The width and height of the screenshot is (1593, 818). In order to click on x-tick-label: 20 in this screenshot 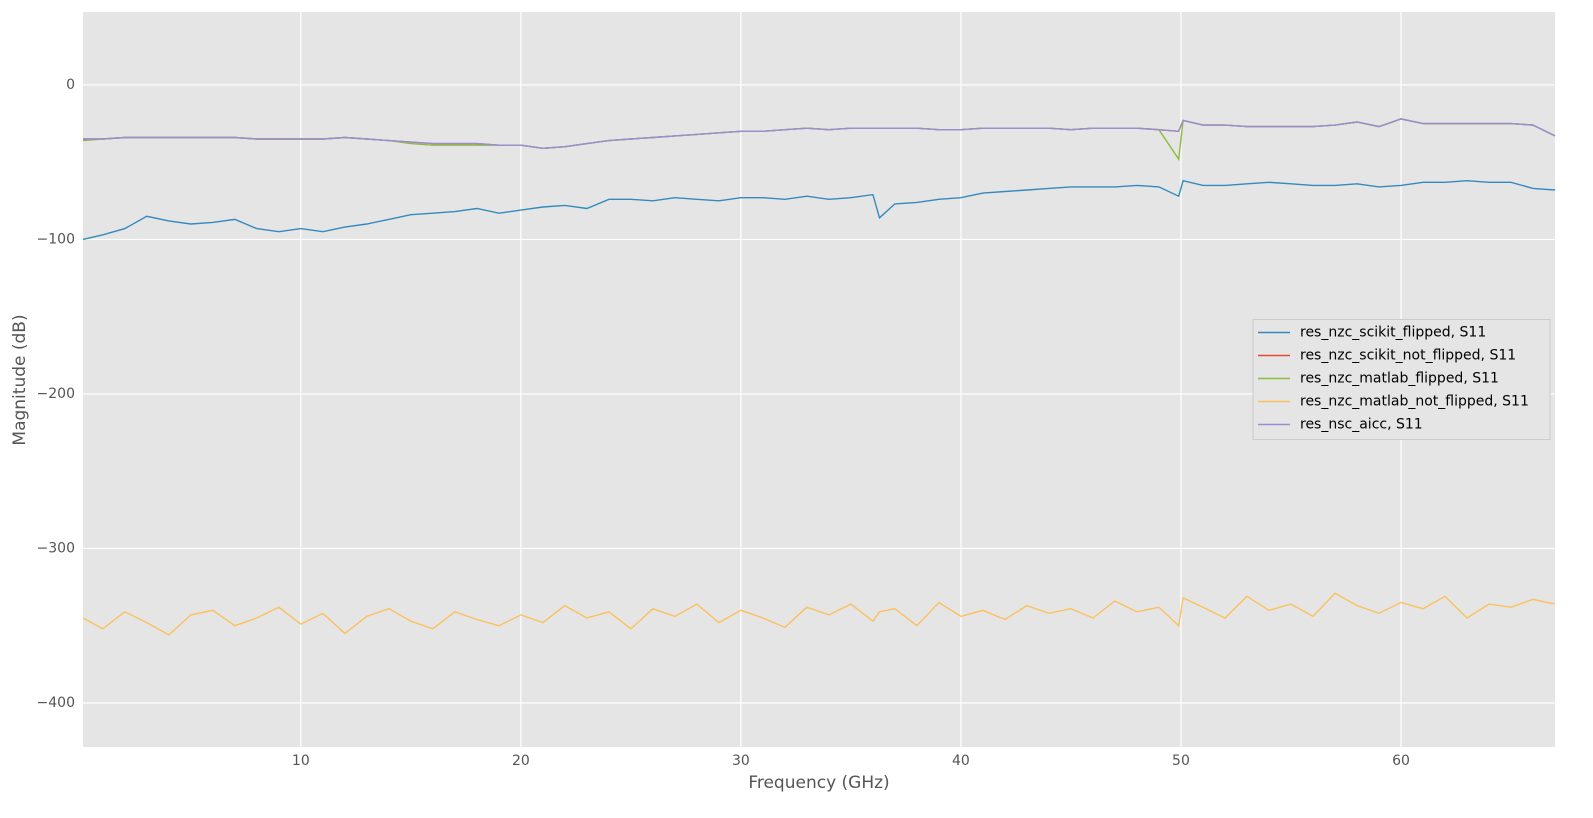, I will do `click(521, 761)`.